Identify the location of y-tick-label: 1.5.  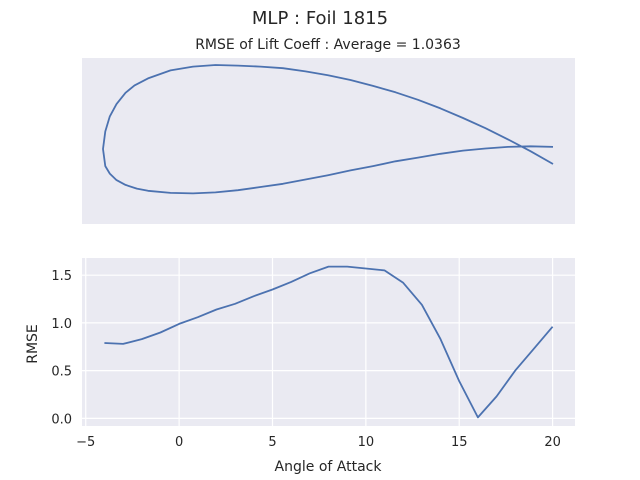
(61, 276).